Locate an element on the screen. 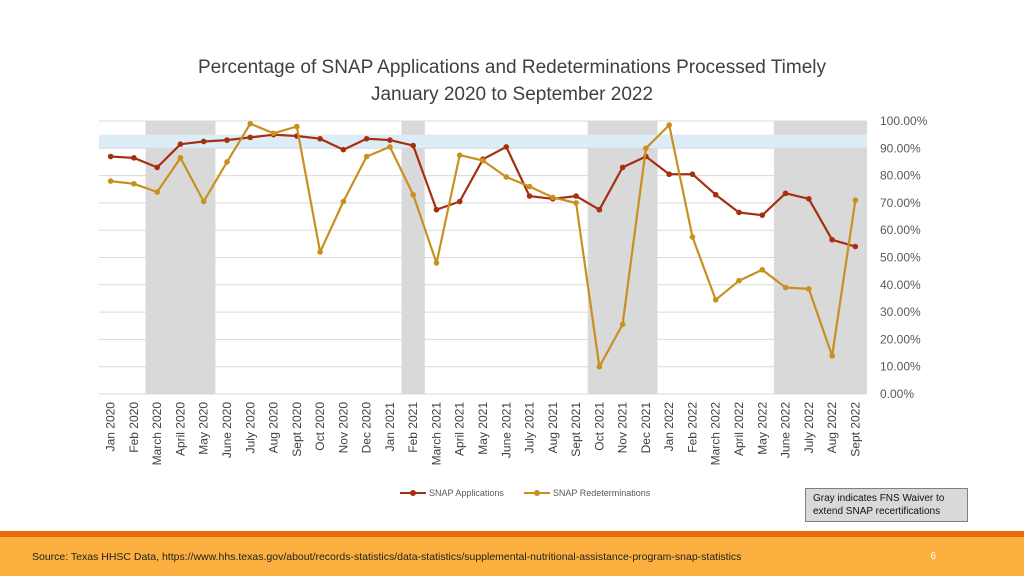 The image size is (1024, 576). x-tick-label: Dec 2021 is located at coordinates (646, 428).